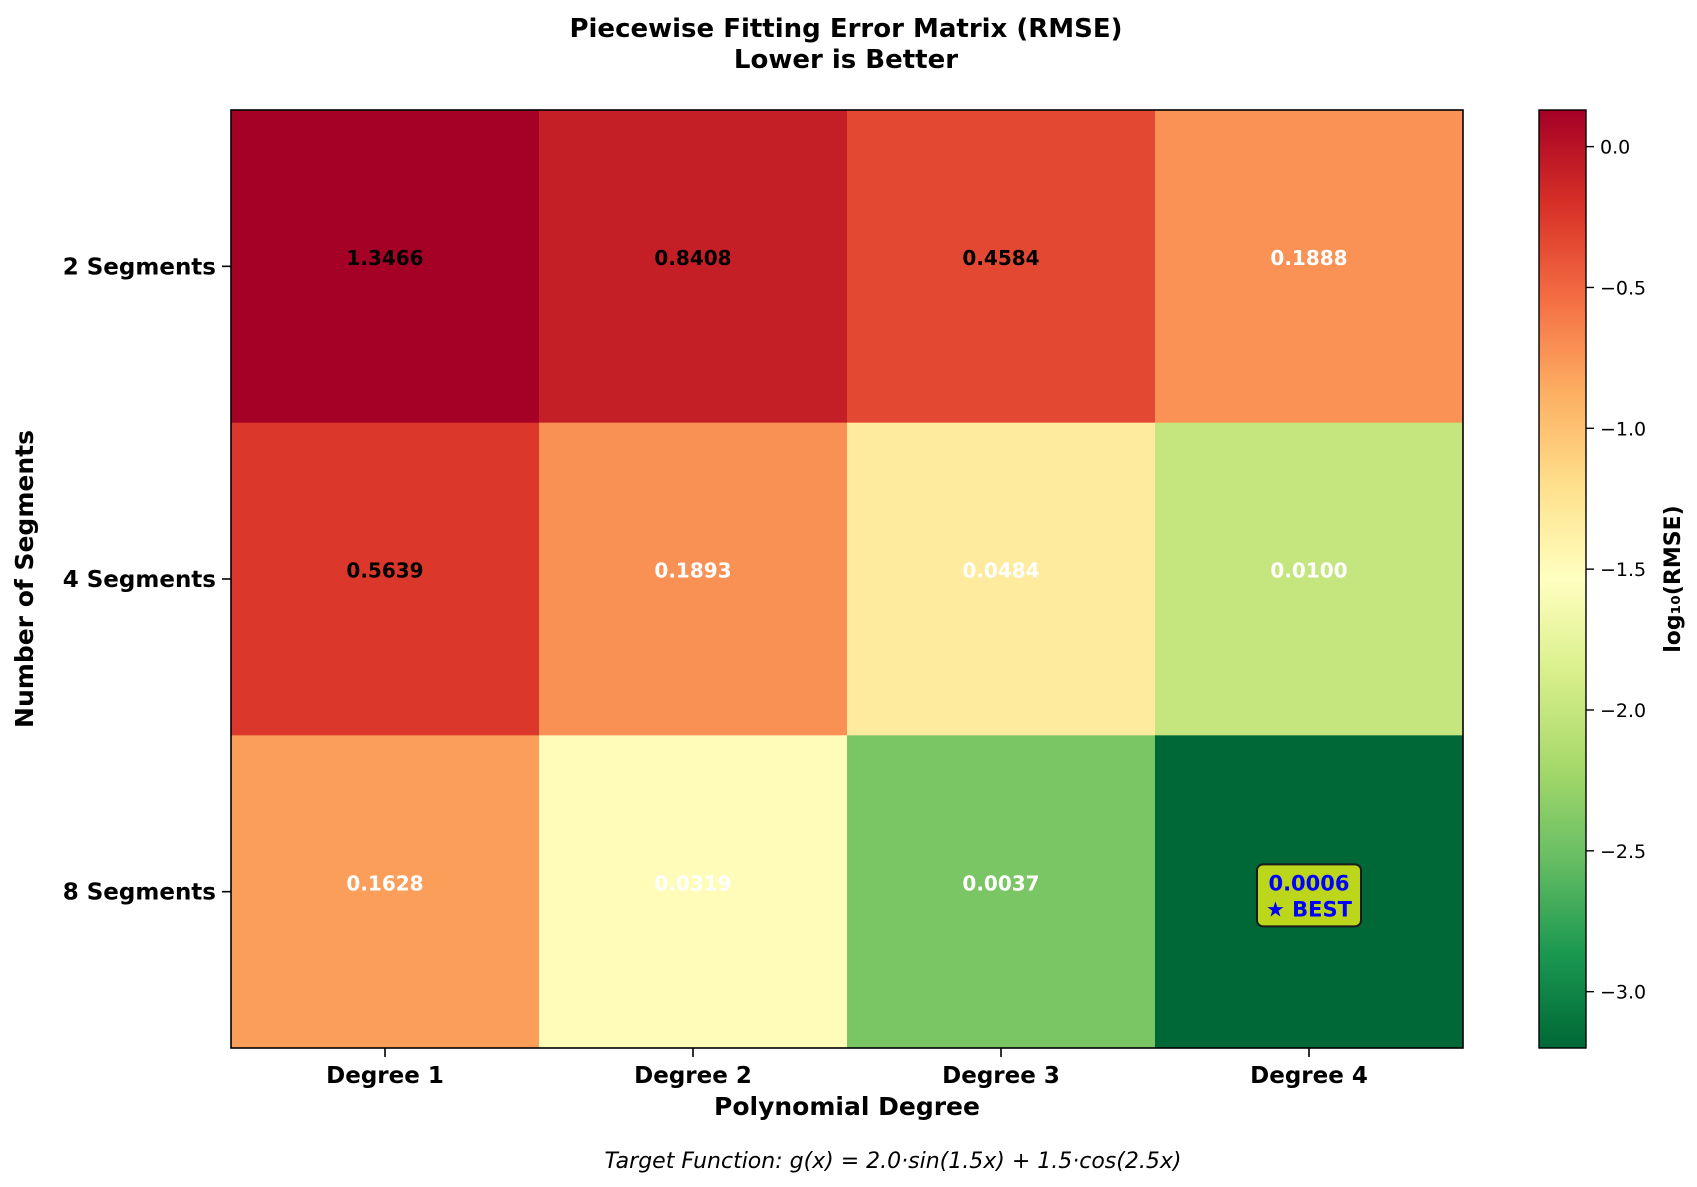 The image size is (1697, 1187). Describe the element at coordinates (1623, 993) in the screenshot. I see `colorbar-tick-label: −3.0` at that location.